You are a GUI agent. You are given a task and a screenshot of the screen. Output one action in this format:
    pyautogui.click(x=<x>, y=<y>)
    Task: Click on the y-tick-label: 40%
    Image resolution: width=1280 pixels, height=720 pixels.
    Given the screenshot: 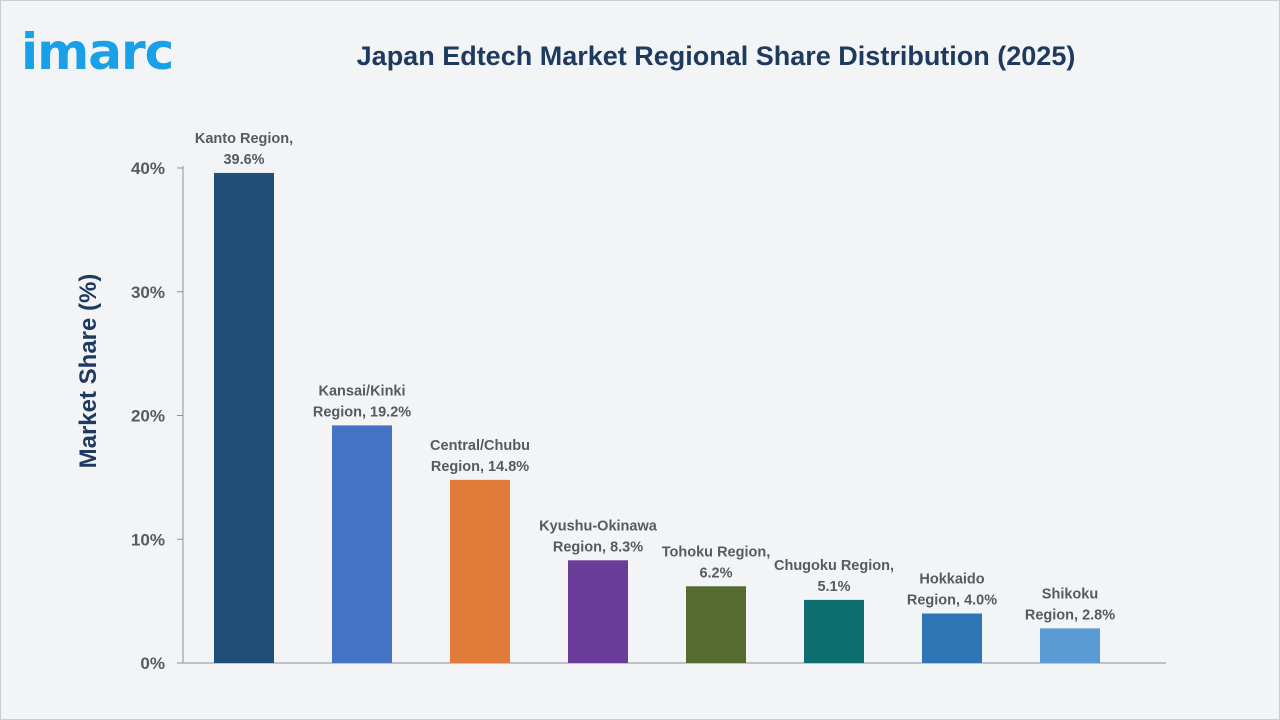 What is the action you would take?
    pyautogui.click(x=148, y=168)
    